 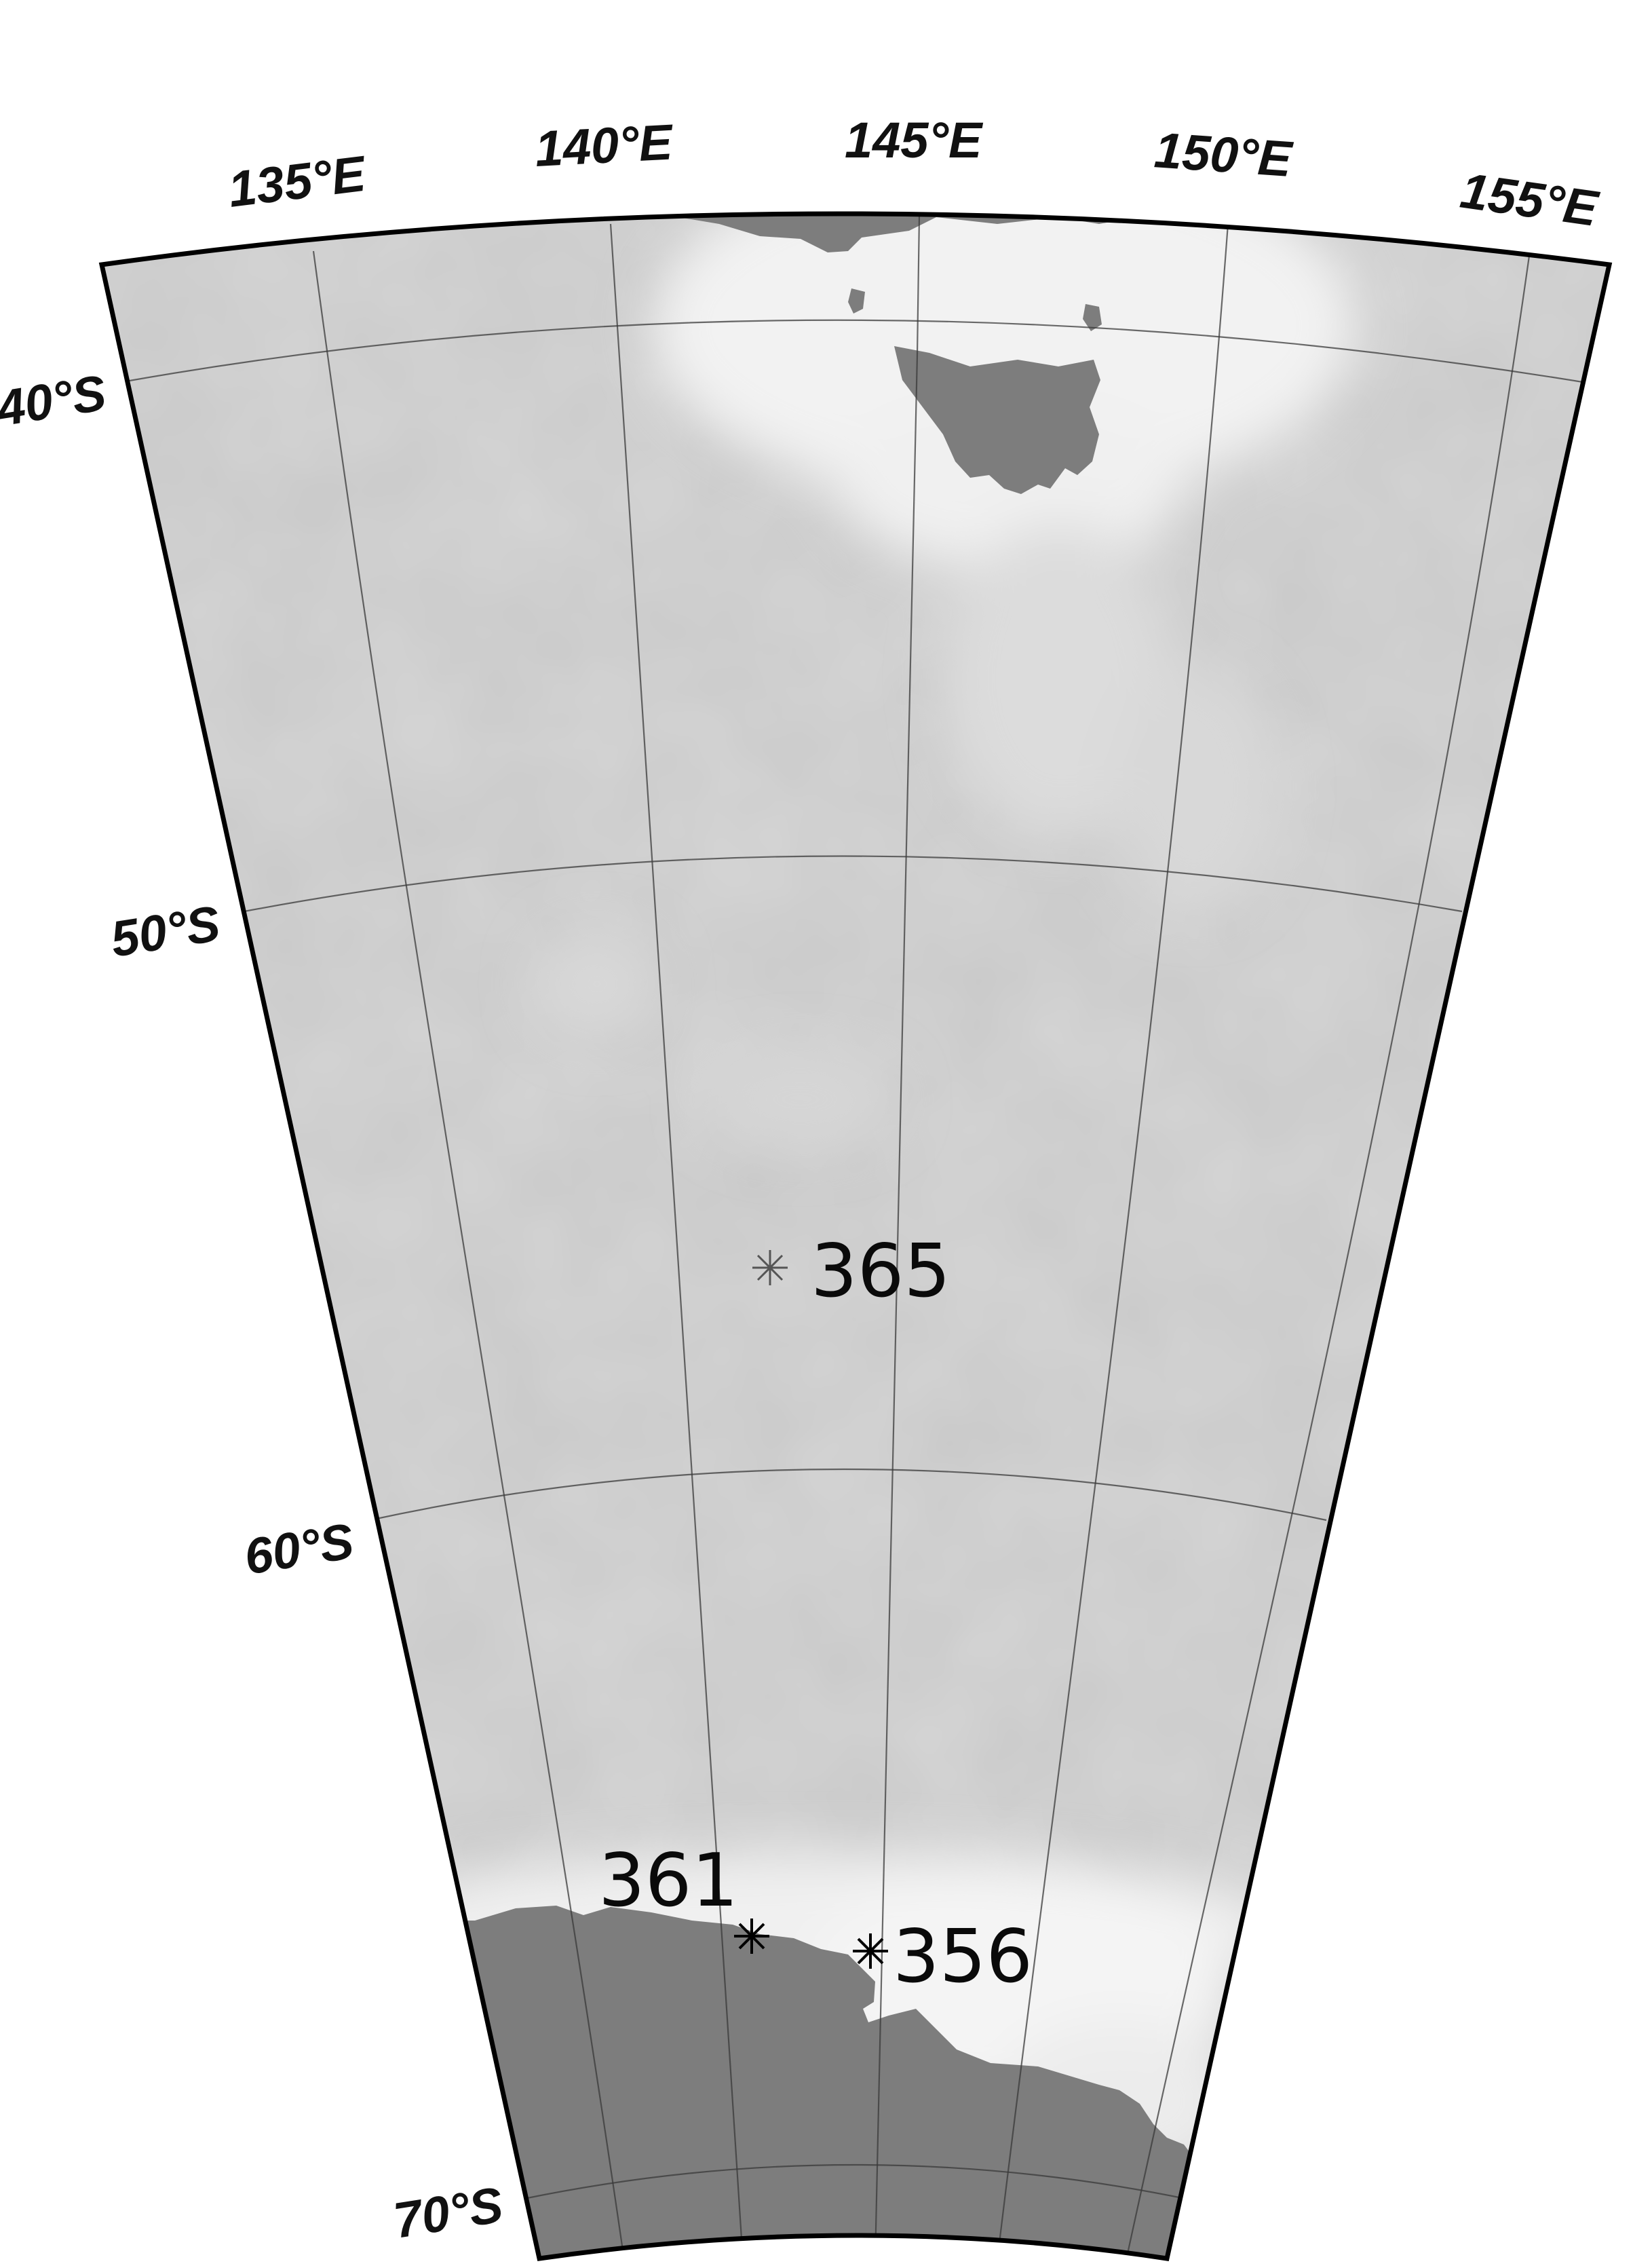 What do you see at coordinates (848, 1495) in the screenshot?
I see `parallel-60s` at bounding box center [848, 1495].